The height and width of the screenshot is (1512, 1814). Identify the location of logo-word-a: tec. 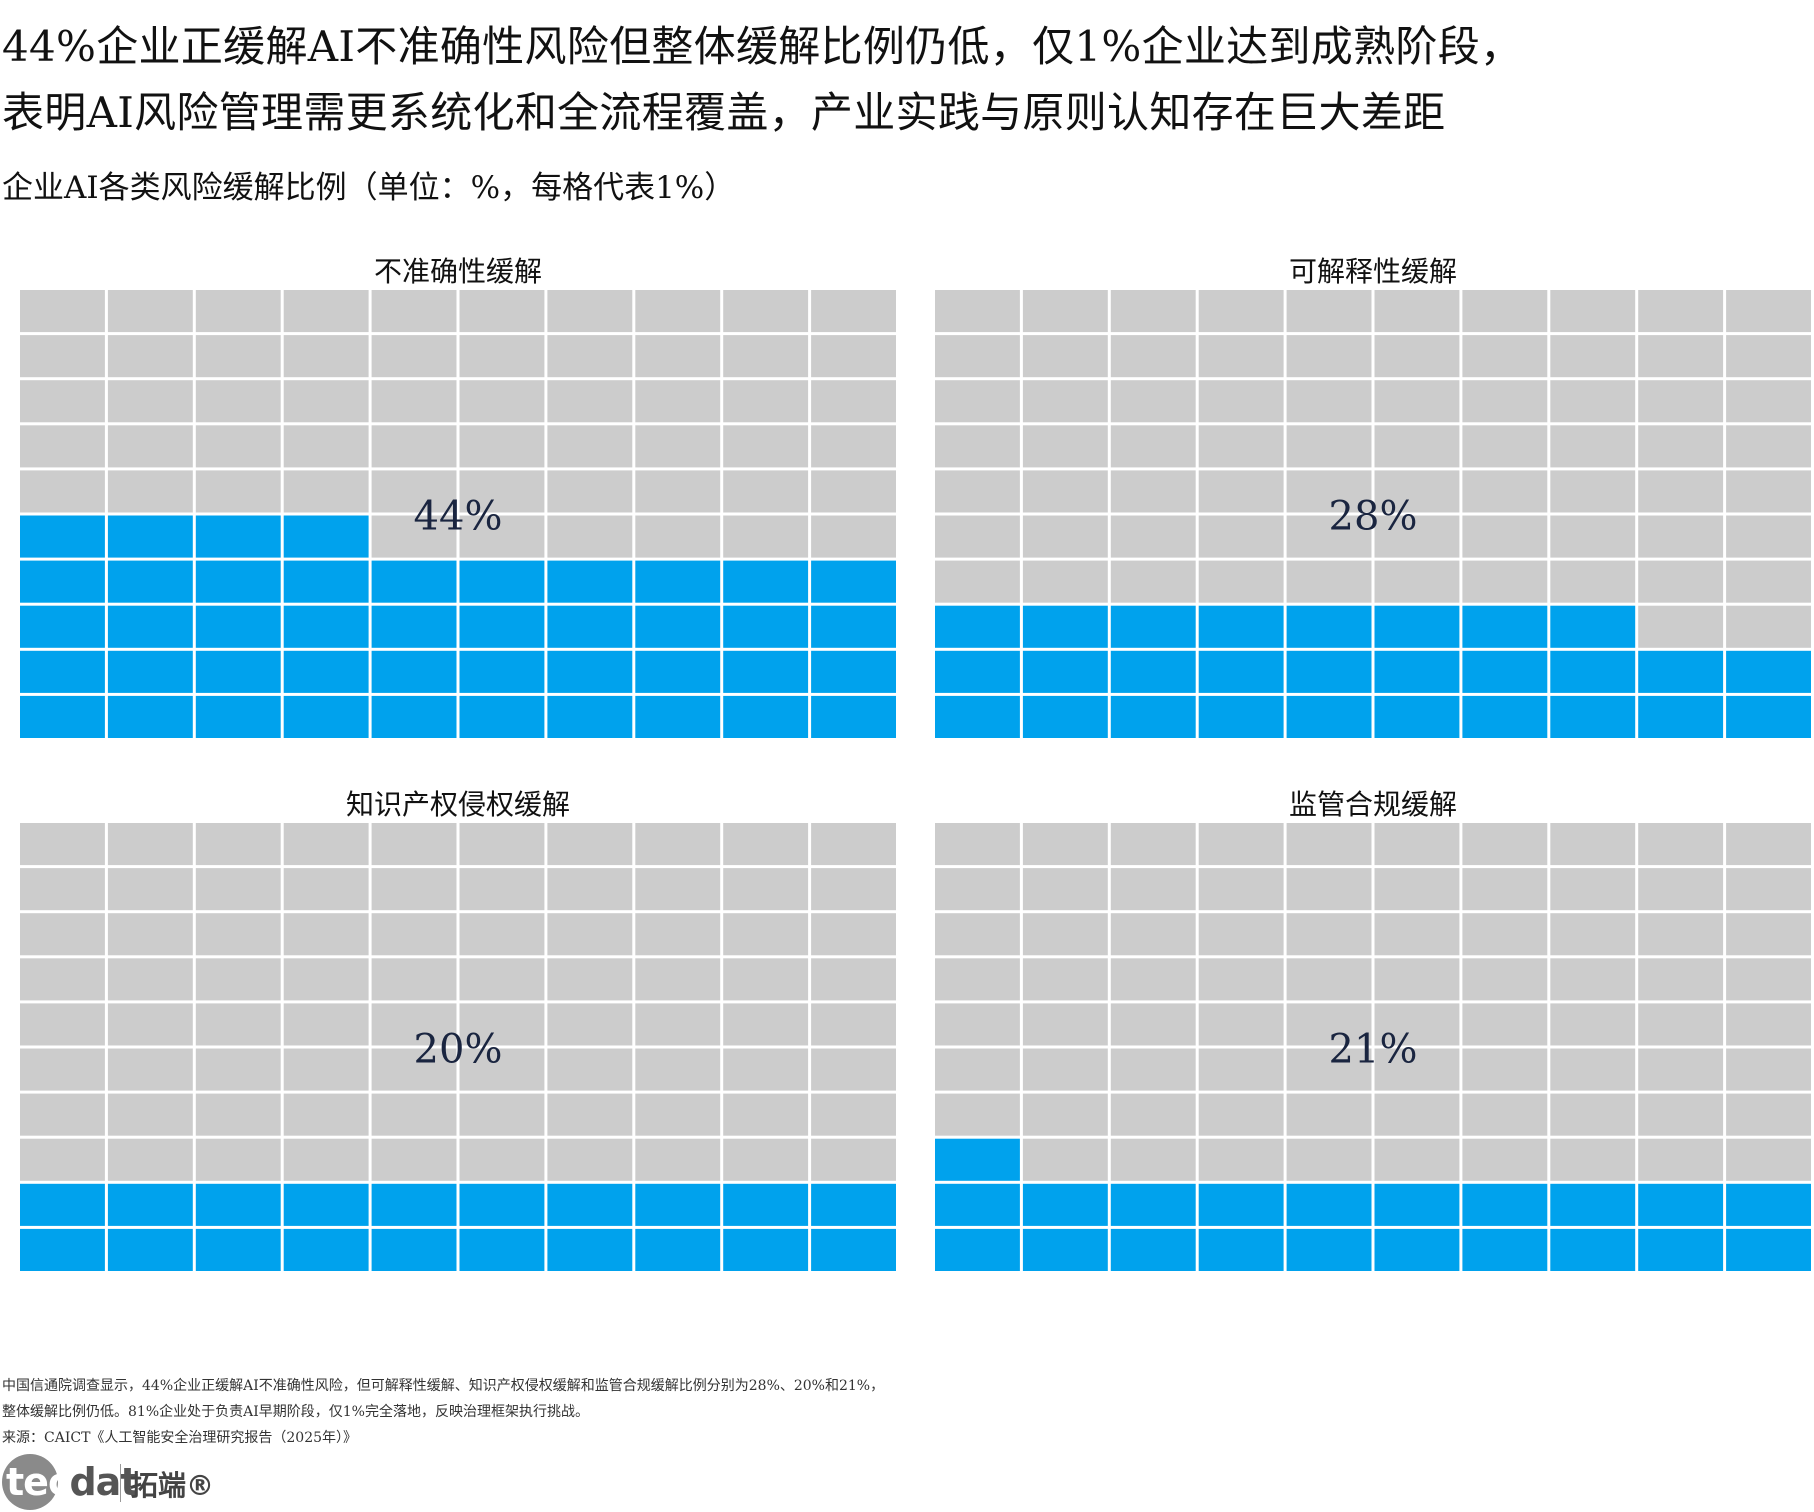
(38, 1482).